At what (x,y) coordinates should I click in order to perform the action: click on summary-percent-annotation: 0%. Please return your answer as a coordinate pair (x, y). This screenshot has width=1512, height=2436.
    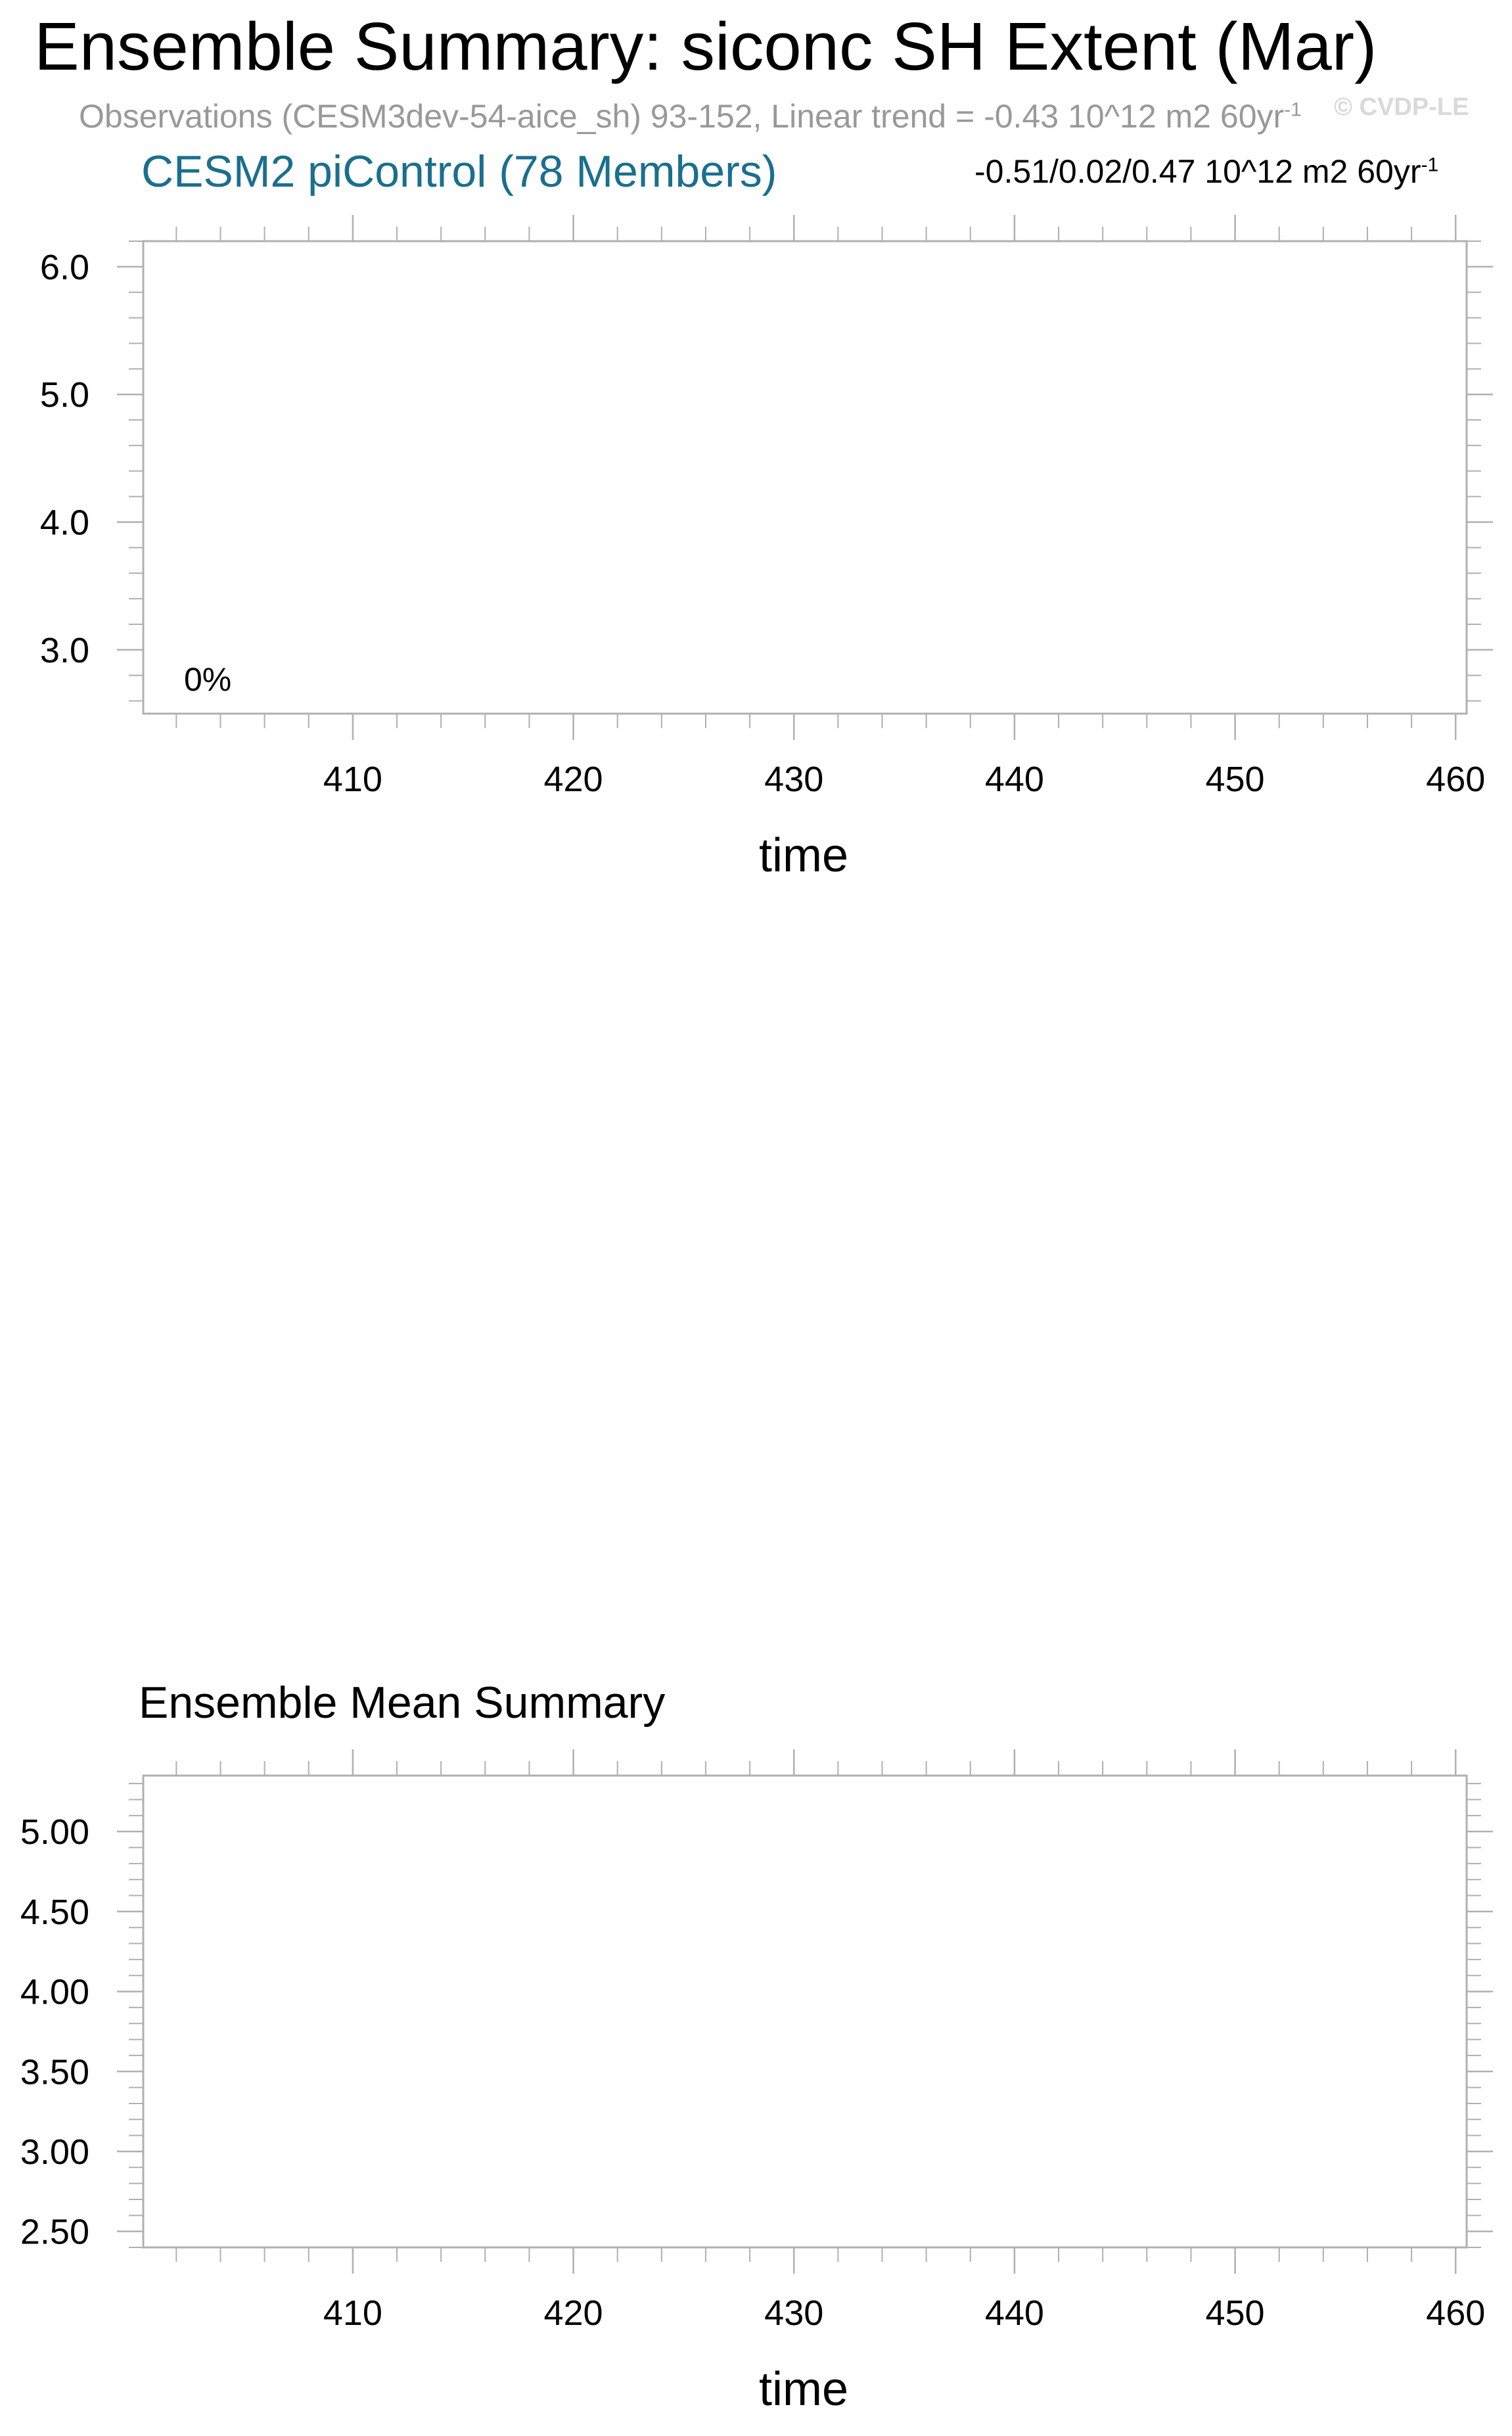
    Looking at the image, I should click on (207, 679).